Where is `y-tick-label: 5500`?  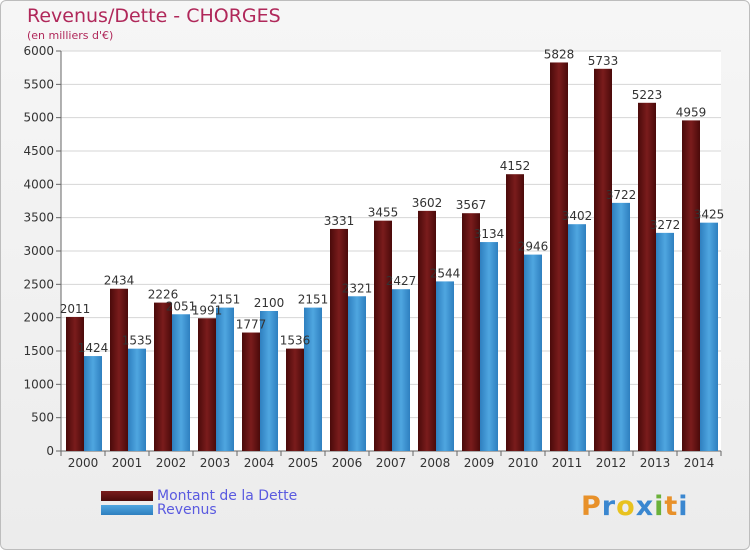 y-tick-label: 5500 is located at coordinates (38, 84).